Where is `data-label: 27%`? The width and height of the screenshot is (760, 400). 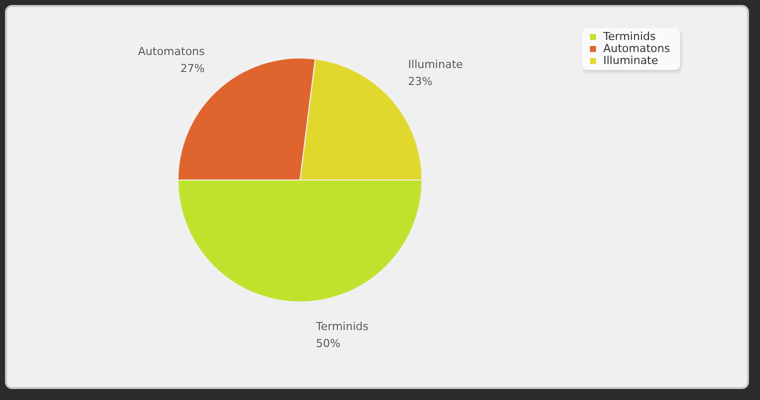
data-label: 27% is located at coordinates (192, 68).